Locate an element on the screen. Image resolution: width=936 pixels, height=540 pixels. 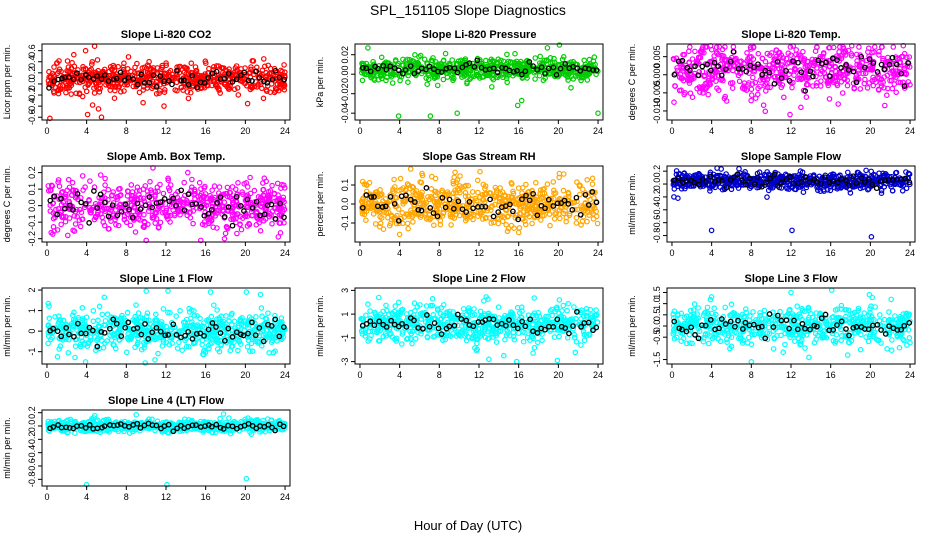
panel-ylabel: degrees C per min. is located at coordinates (7, 204).